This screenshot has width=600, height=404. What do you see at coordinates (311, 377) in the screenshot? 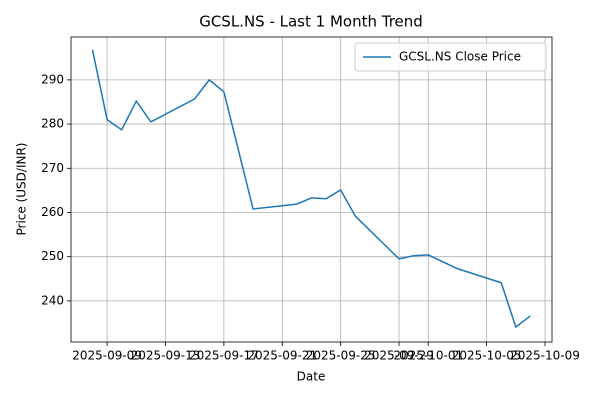
I see `x-axis-label: Date` at bounding box center [311, 377].